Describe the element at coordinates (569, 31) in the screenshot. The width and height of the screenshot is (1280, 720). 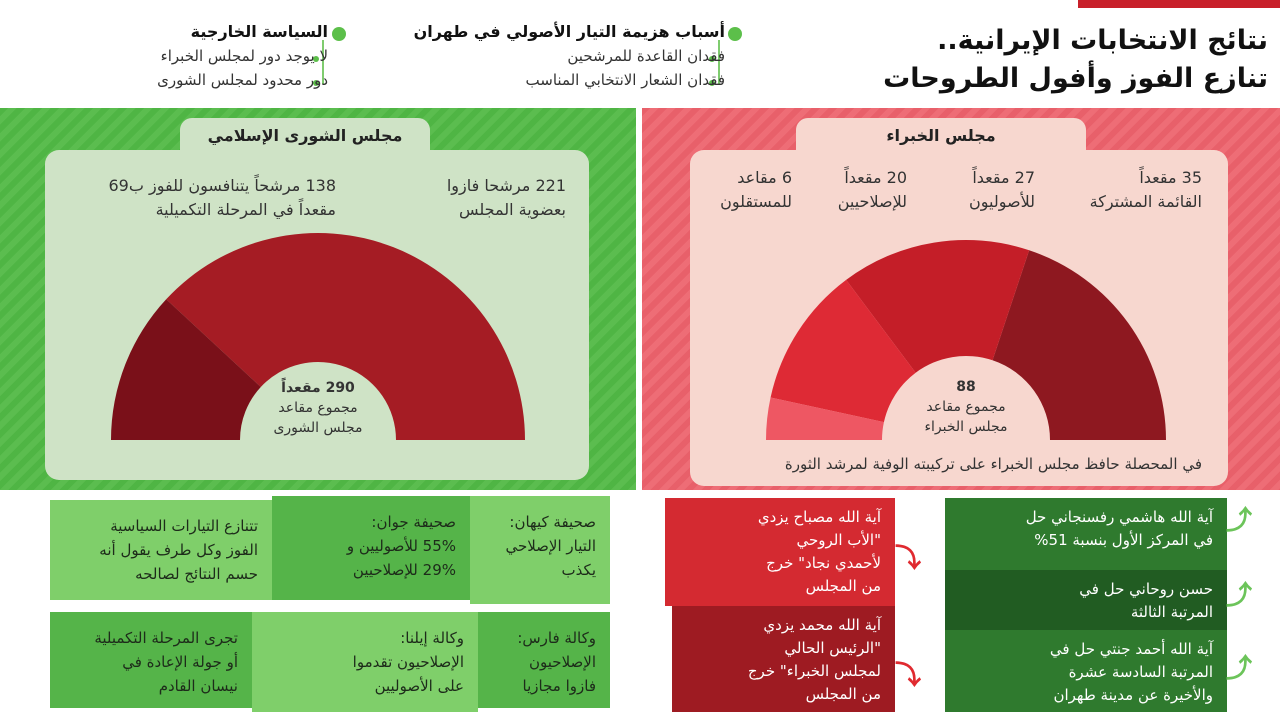
I see `bullet-heading: أسباب هزيمة التيار الأصولي في طهران` at that location.